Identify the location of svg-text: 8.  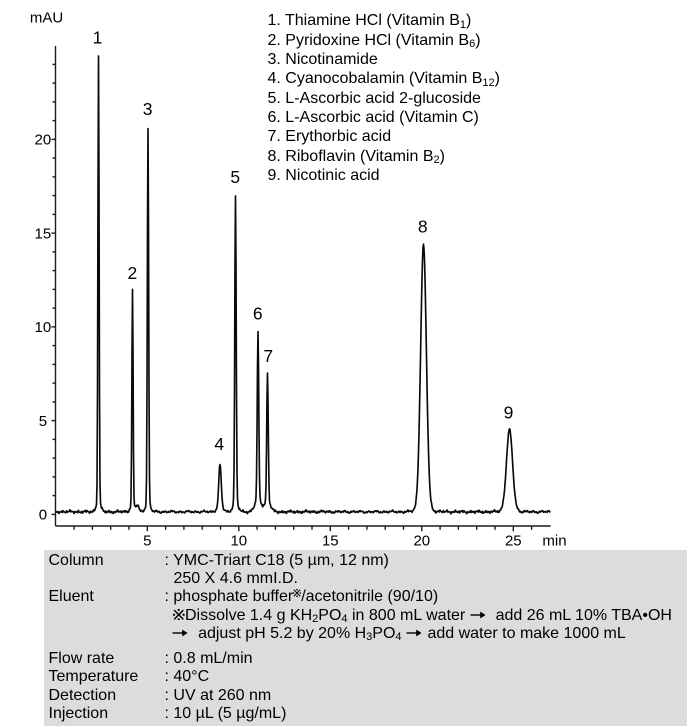
(423, 226).